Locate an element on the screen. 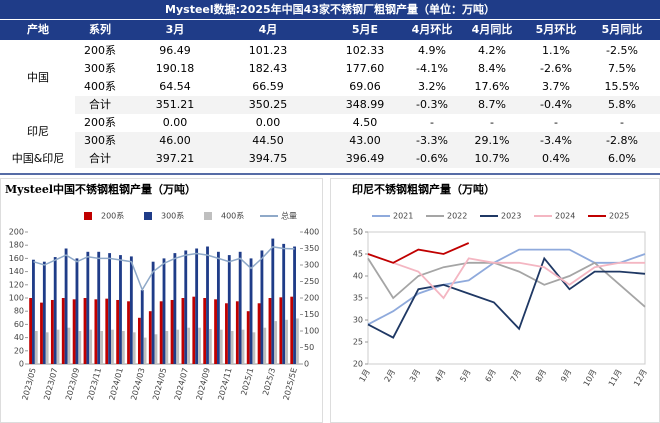  x-tick-label: 2024/11 is located at coordinates (224, 384).